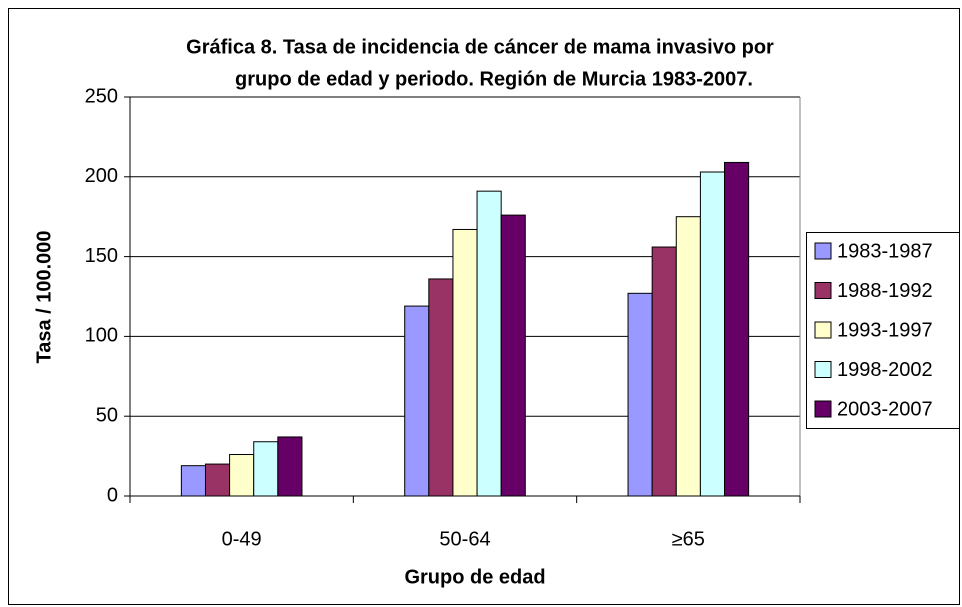 This screenshot has height=607, width=962. I want to click on legend-label: 1988-1992, so click(885, 291).